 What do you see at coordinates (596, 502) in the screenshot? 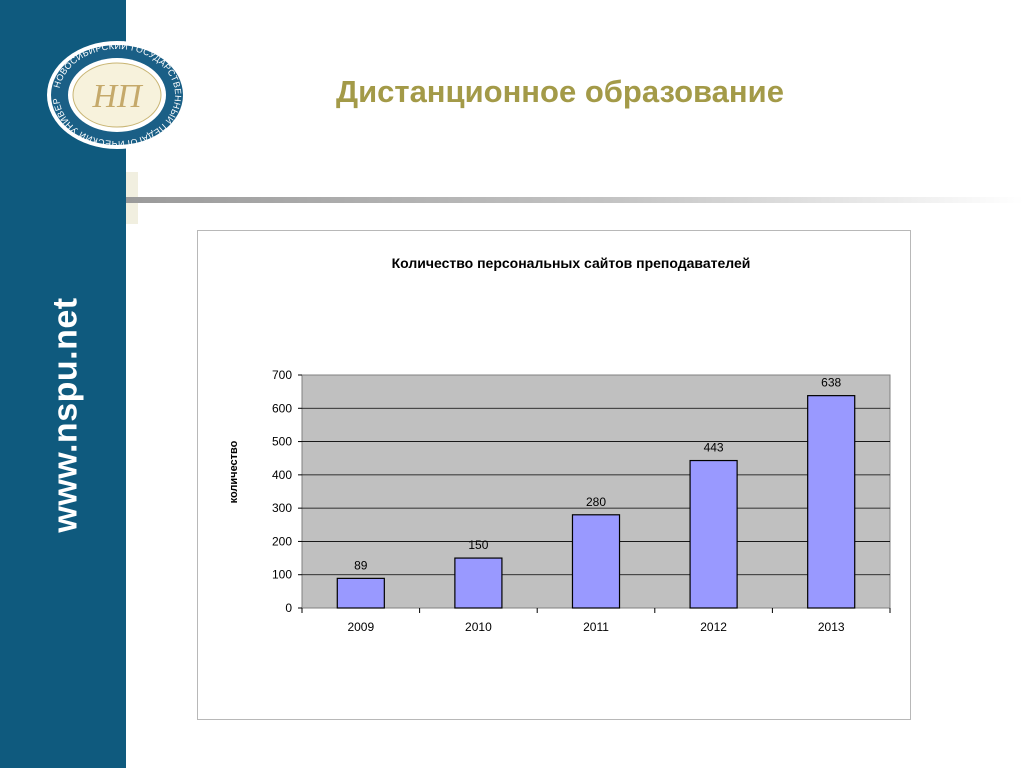
I see `bar-data-label: 280` at bounding box center [596, 502].